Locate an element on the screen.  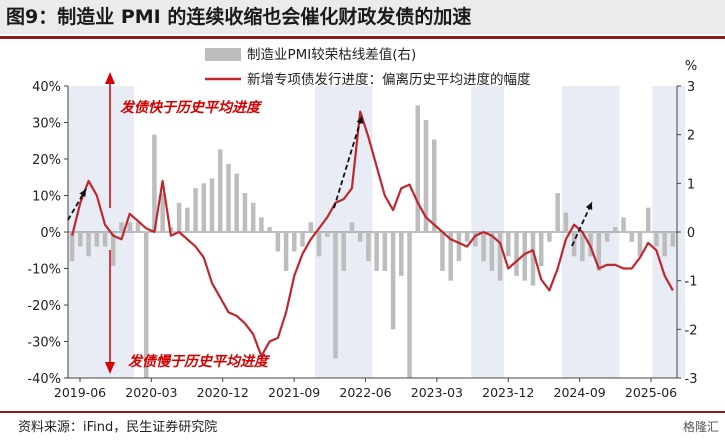
trend-arrow-1-head is located at coordinates (82, 193).